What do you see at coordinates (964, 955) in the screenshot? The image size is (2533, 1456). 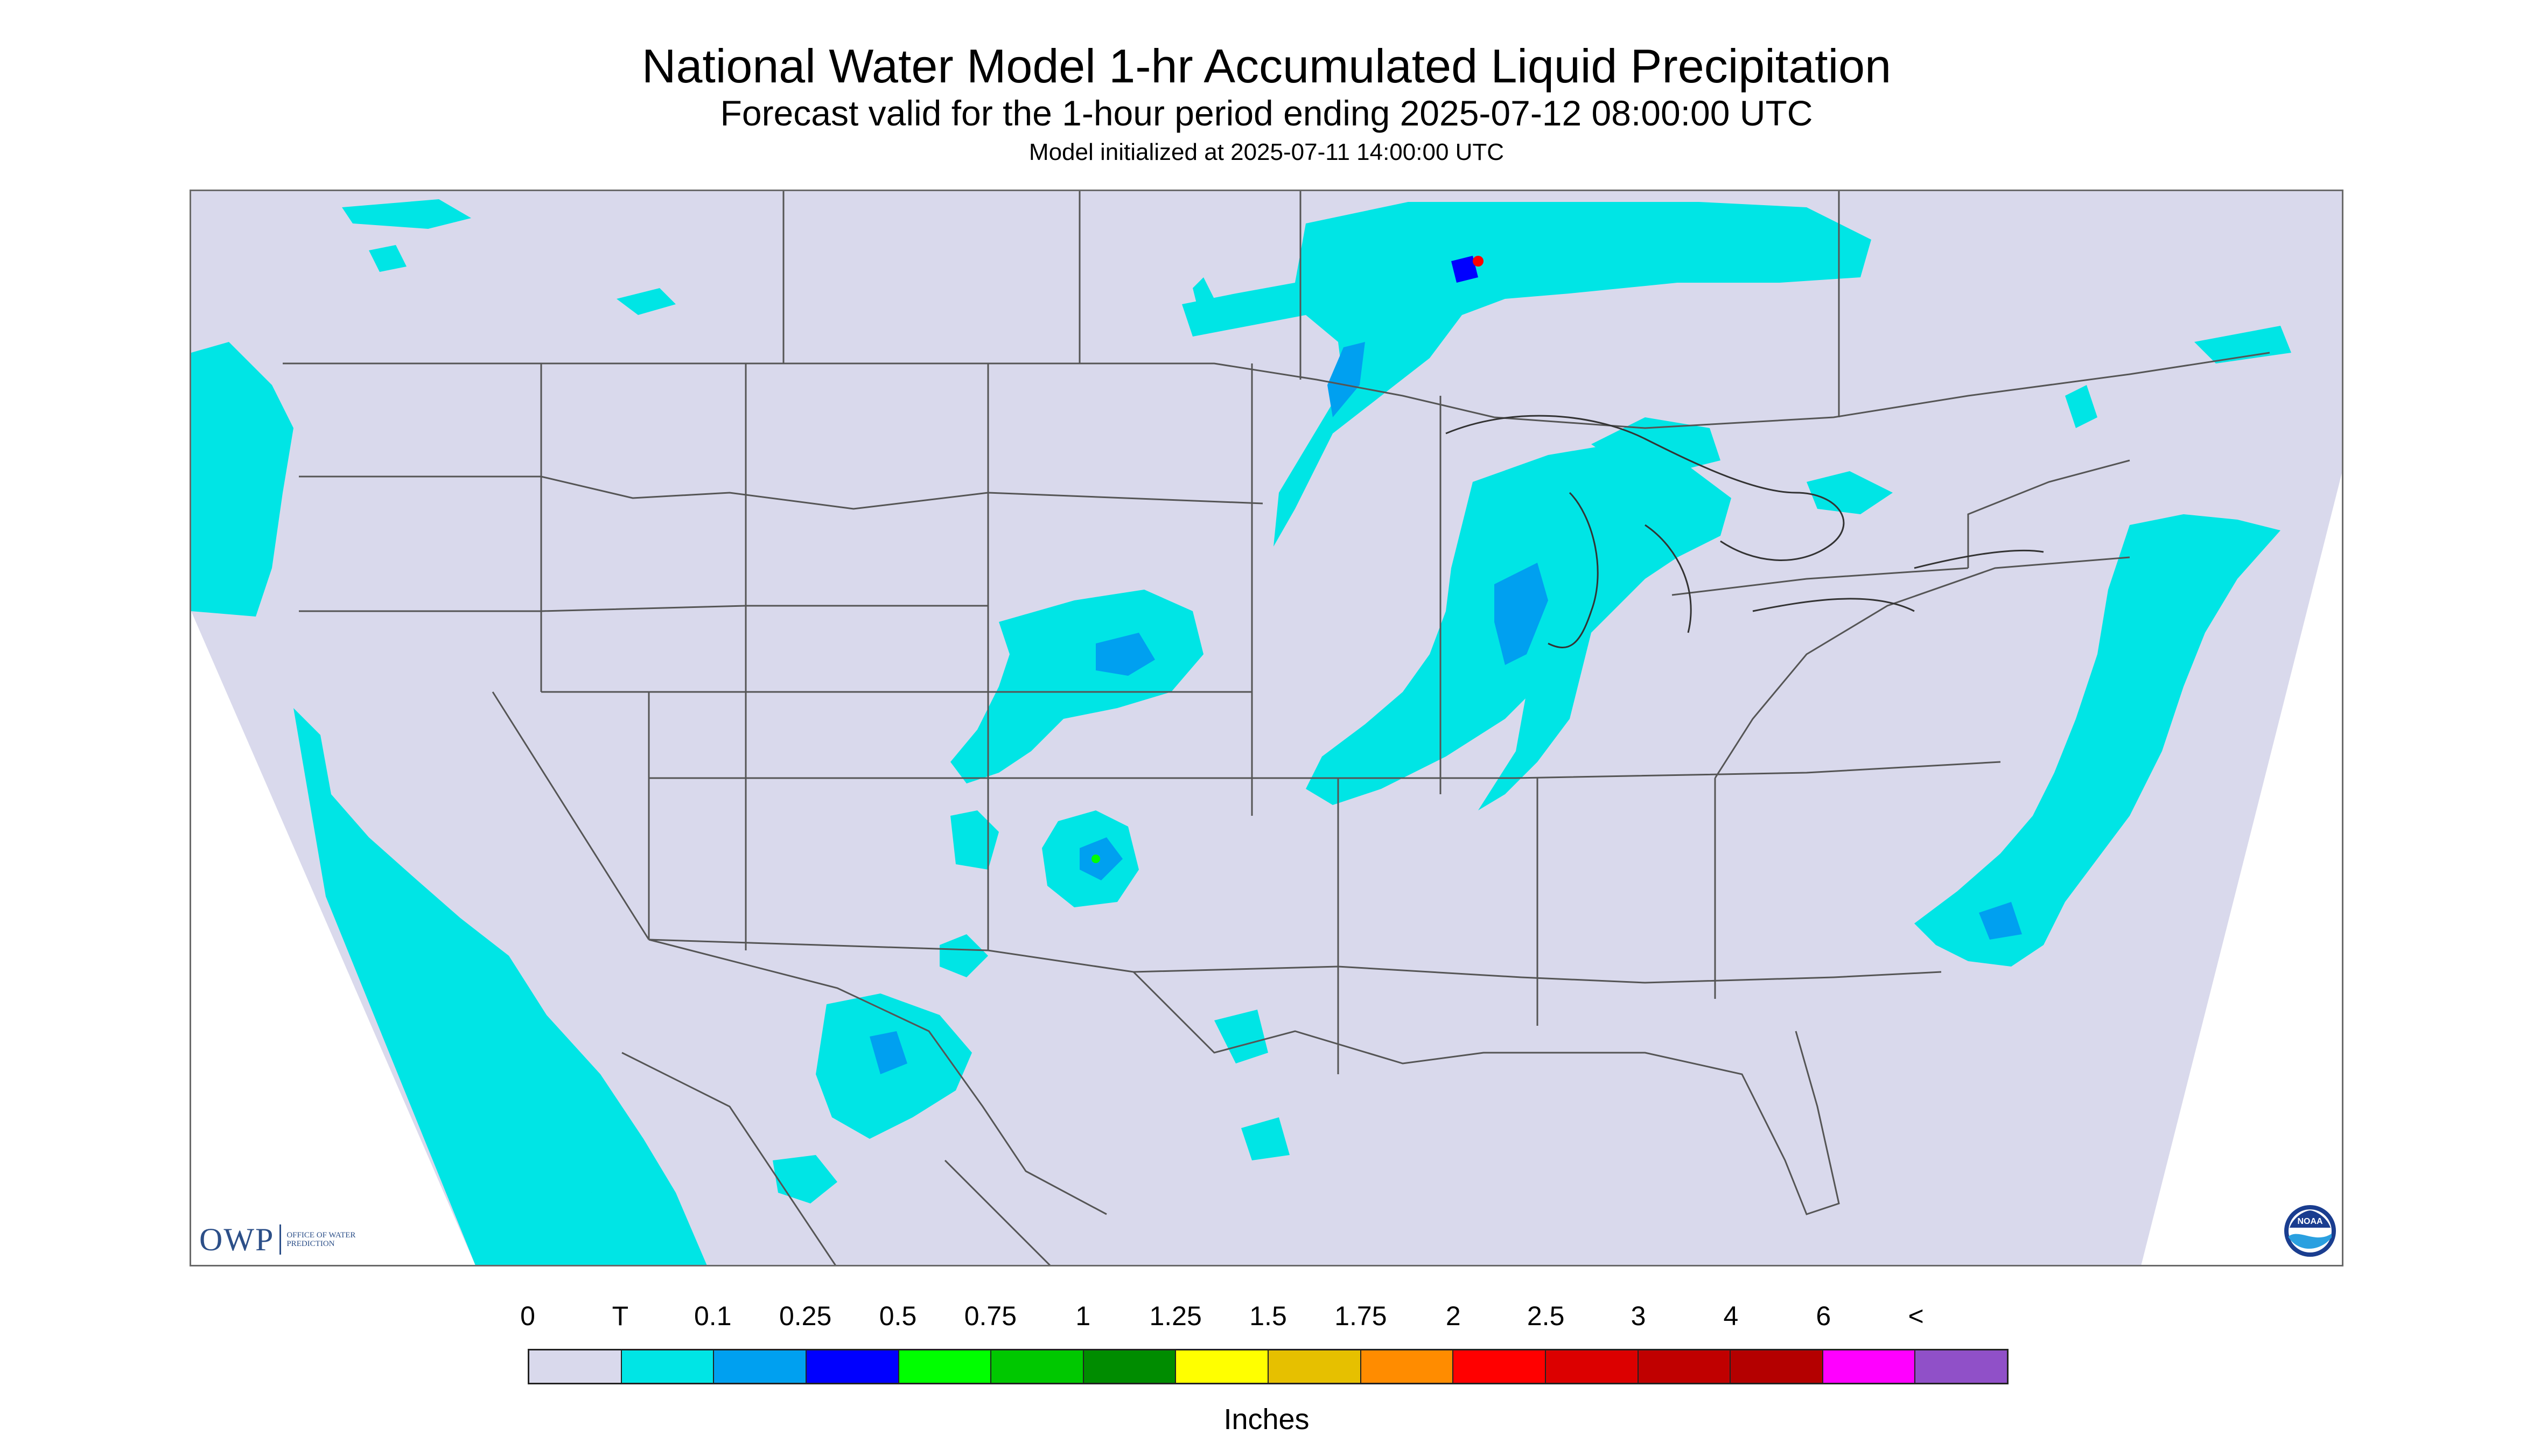 I see `nm-precip` at bounding box center [964, 955].